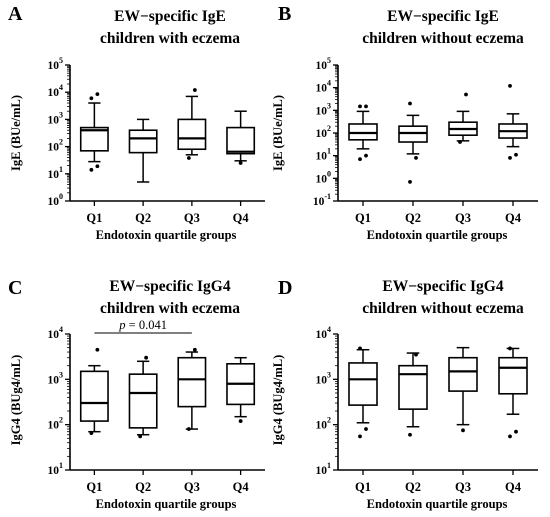  I want to click on panel-letter: A, so click(15, 14).